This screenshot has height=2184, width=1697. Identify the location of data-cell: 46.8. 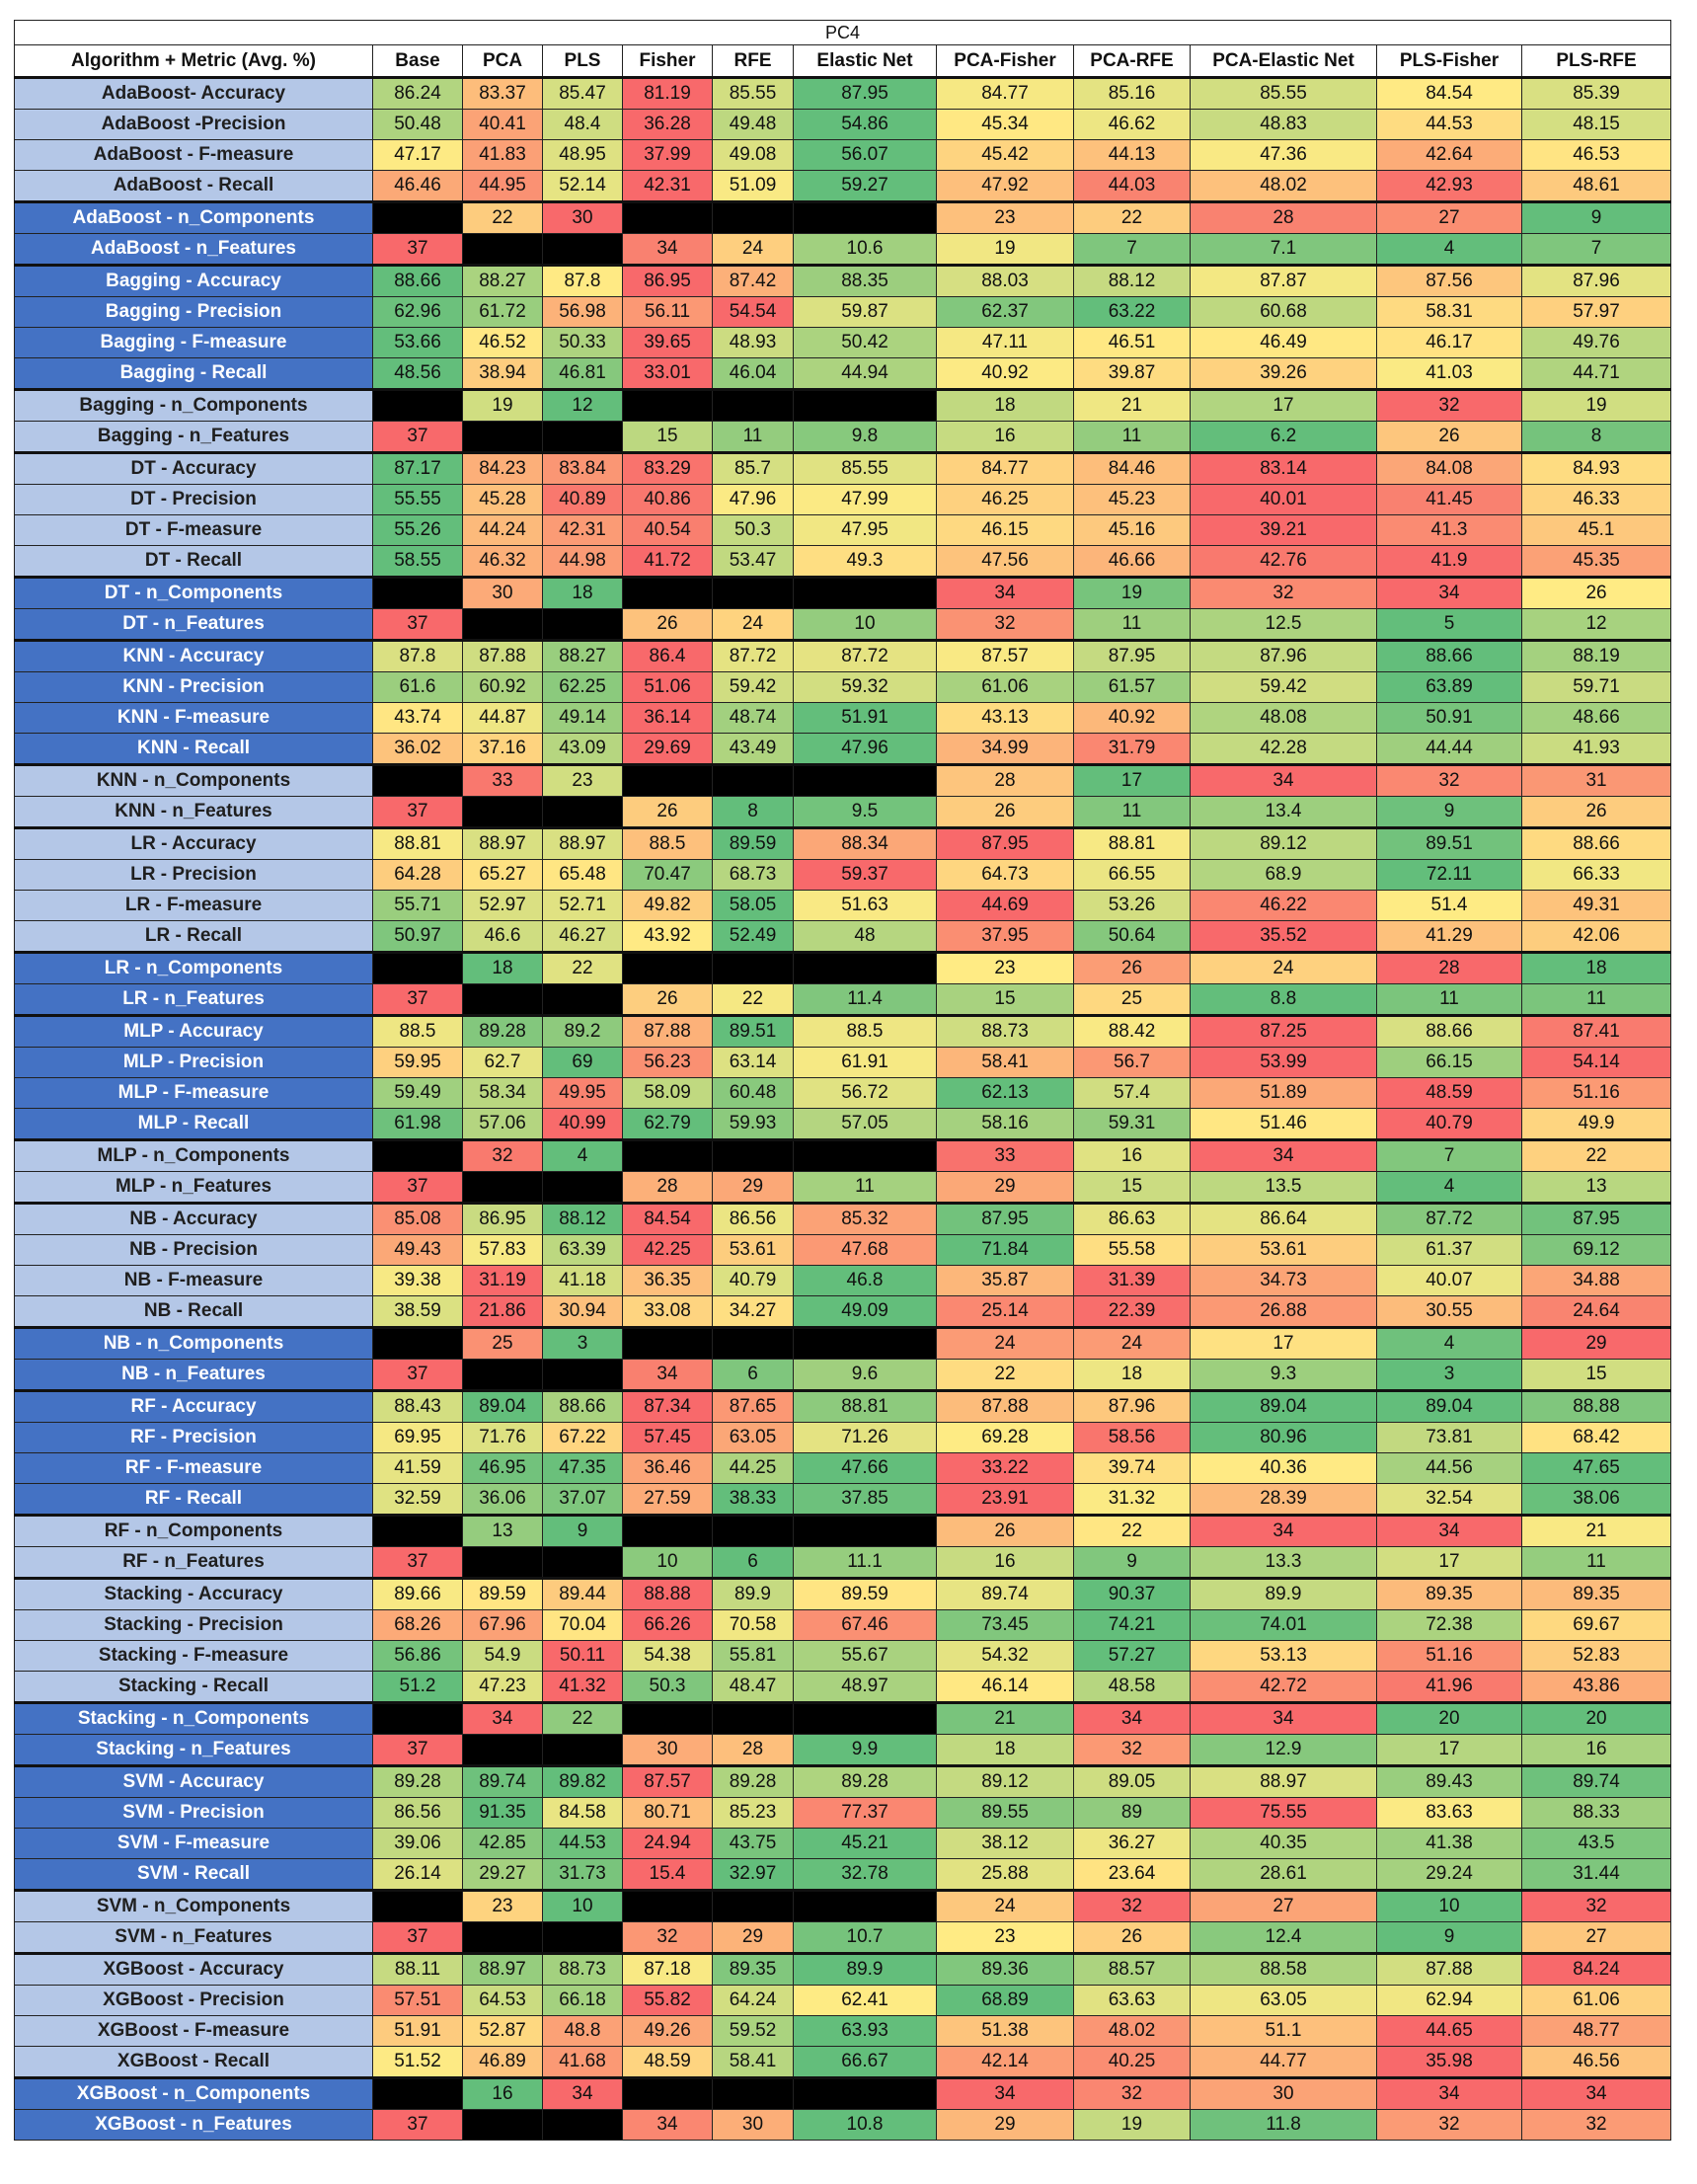
(865, 1280).